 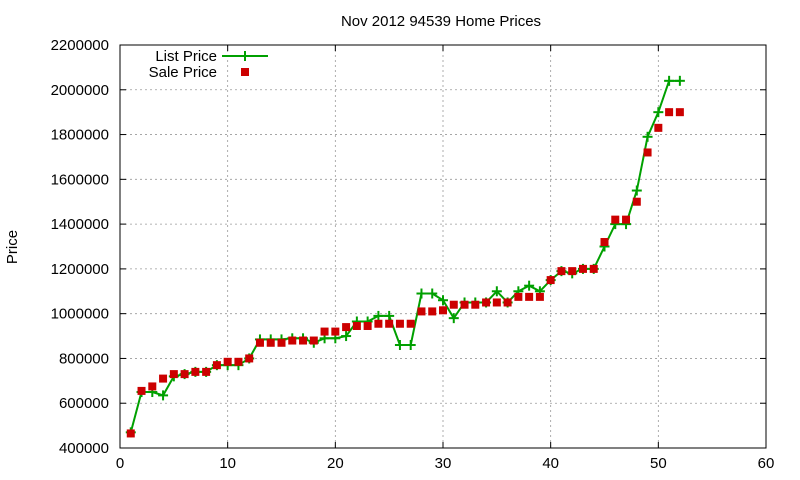 I want to click on y-tick-label: 2000000, so click(x=80, y=90).